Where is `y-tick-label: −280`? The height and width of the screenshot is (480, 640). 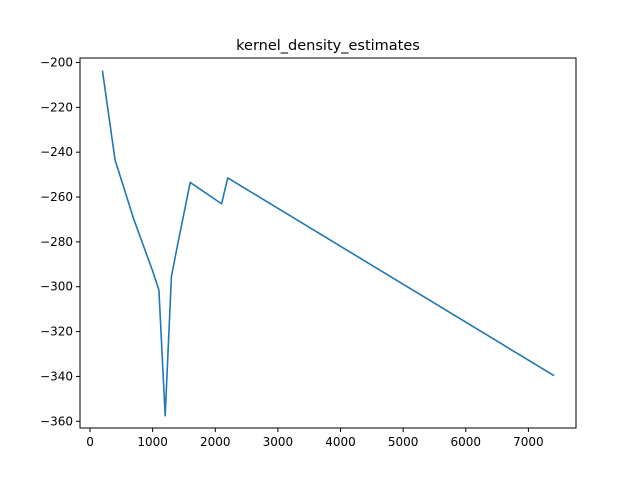
y-tick-label: −280 is located at coordinates (56, 242).